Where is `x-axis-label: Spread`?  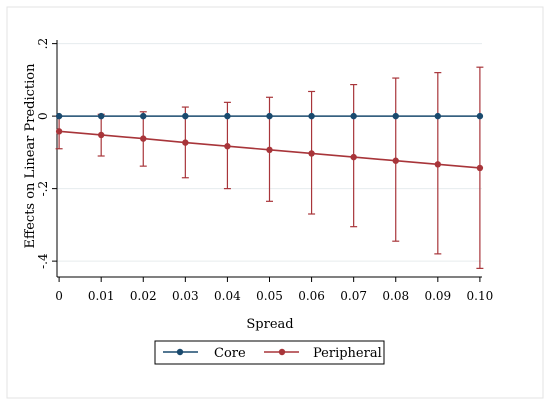 x-axis-label: Spread is located at coordinates (269, 324).